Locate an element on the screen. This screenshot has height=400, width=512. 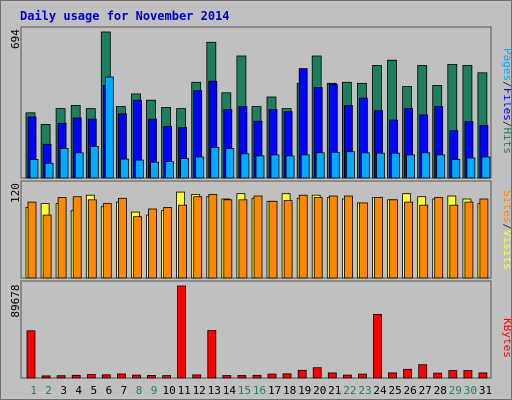
side-label-part: KBytes is located at coordinates (506, 338).